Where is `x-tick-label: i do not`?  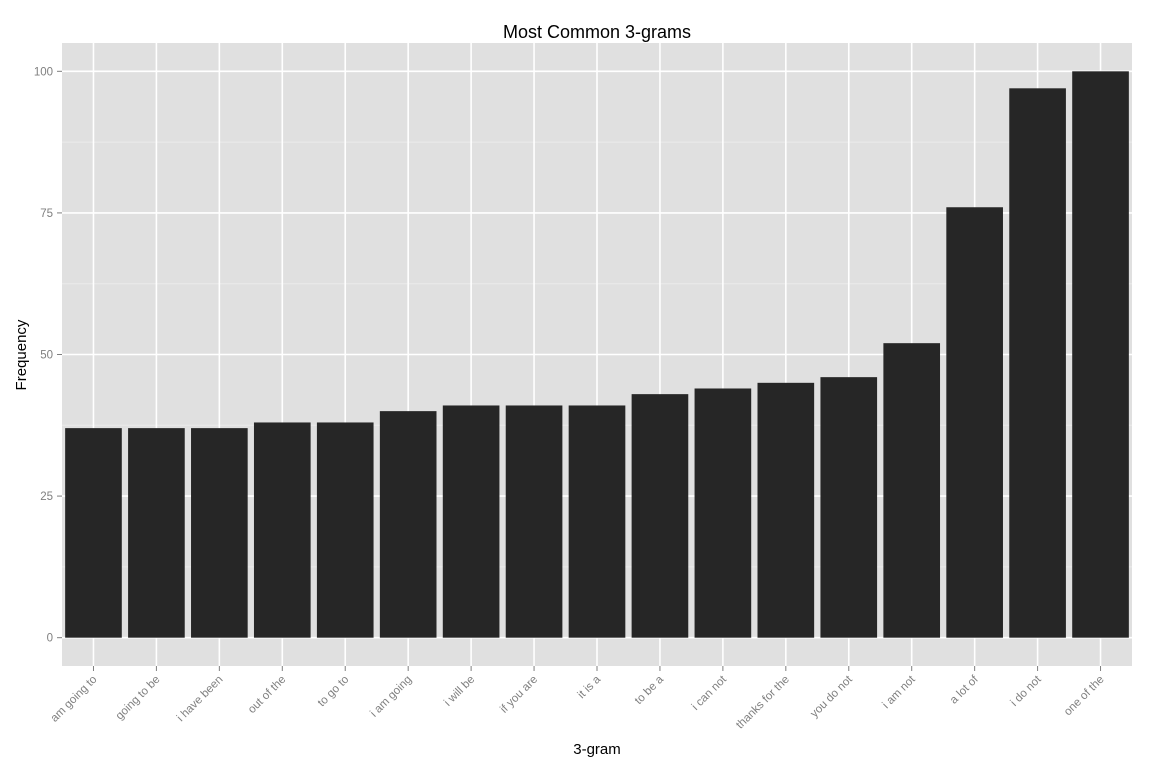 x-tick-label: i do not is located at coordinates (1027, 691).